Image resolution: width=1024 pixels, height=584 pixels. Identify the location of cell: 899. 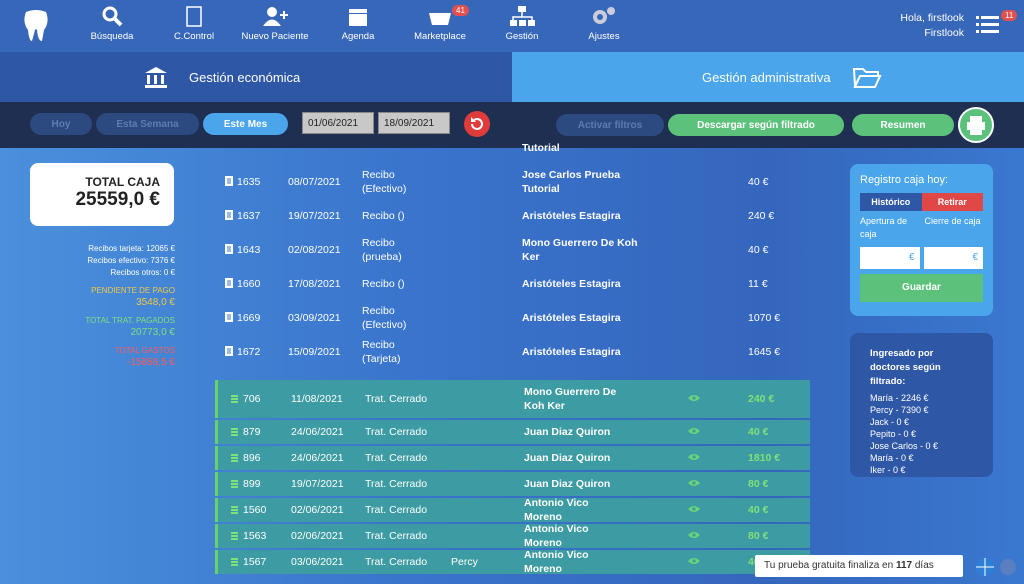
(245, 484).